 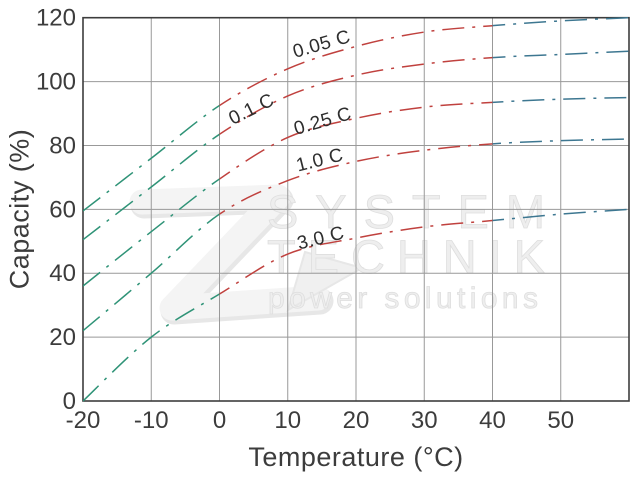 What do you see at coordinates (560, 100) in the screenshot?
I see `curve-0.25c` at bounding box center [560, 100].